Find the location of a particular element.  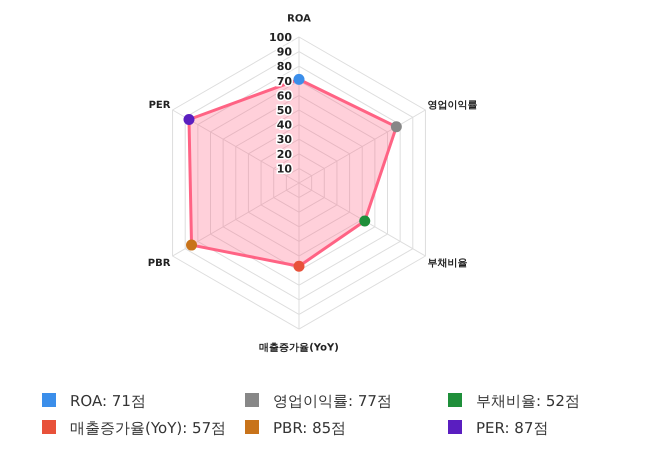

spoke-label: PER is located at coordinates (159, 106).